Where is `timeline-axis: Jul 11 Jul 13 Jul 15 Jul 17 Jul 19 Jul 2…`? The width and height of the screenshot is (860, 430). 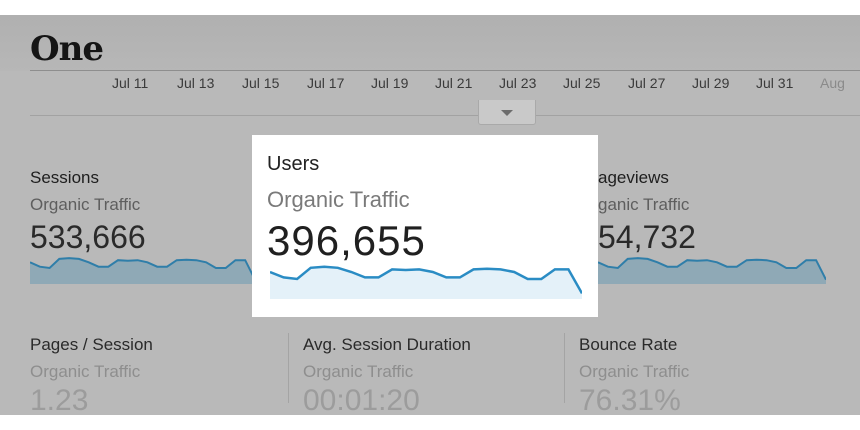 timeline-axis: Jul 11 Jul 13 Jul 15 Jul 17 Jul 19 Jul 2… is located at coordinates (445, 93).